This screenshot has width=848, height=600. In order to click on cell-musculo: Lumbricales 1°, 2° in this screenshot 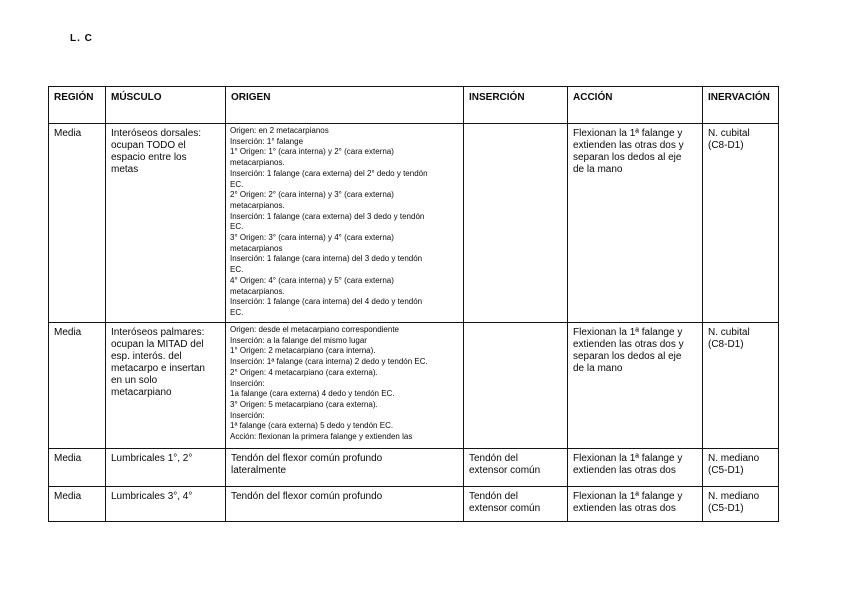, I will do `click(165, 467)`.